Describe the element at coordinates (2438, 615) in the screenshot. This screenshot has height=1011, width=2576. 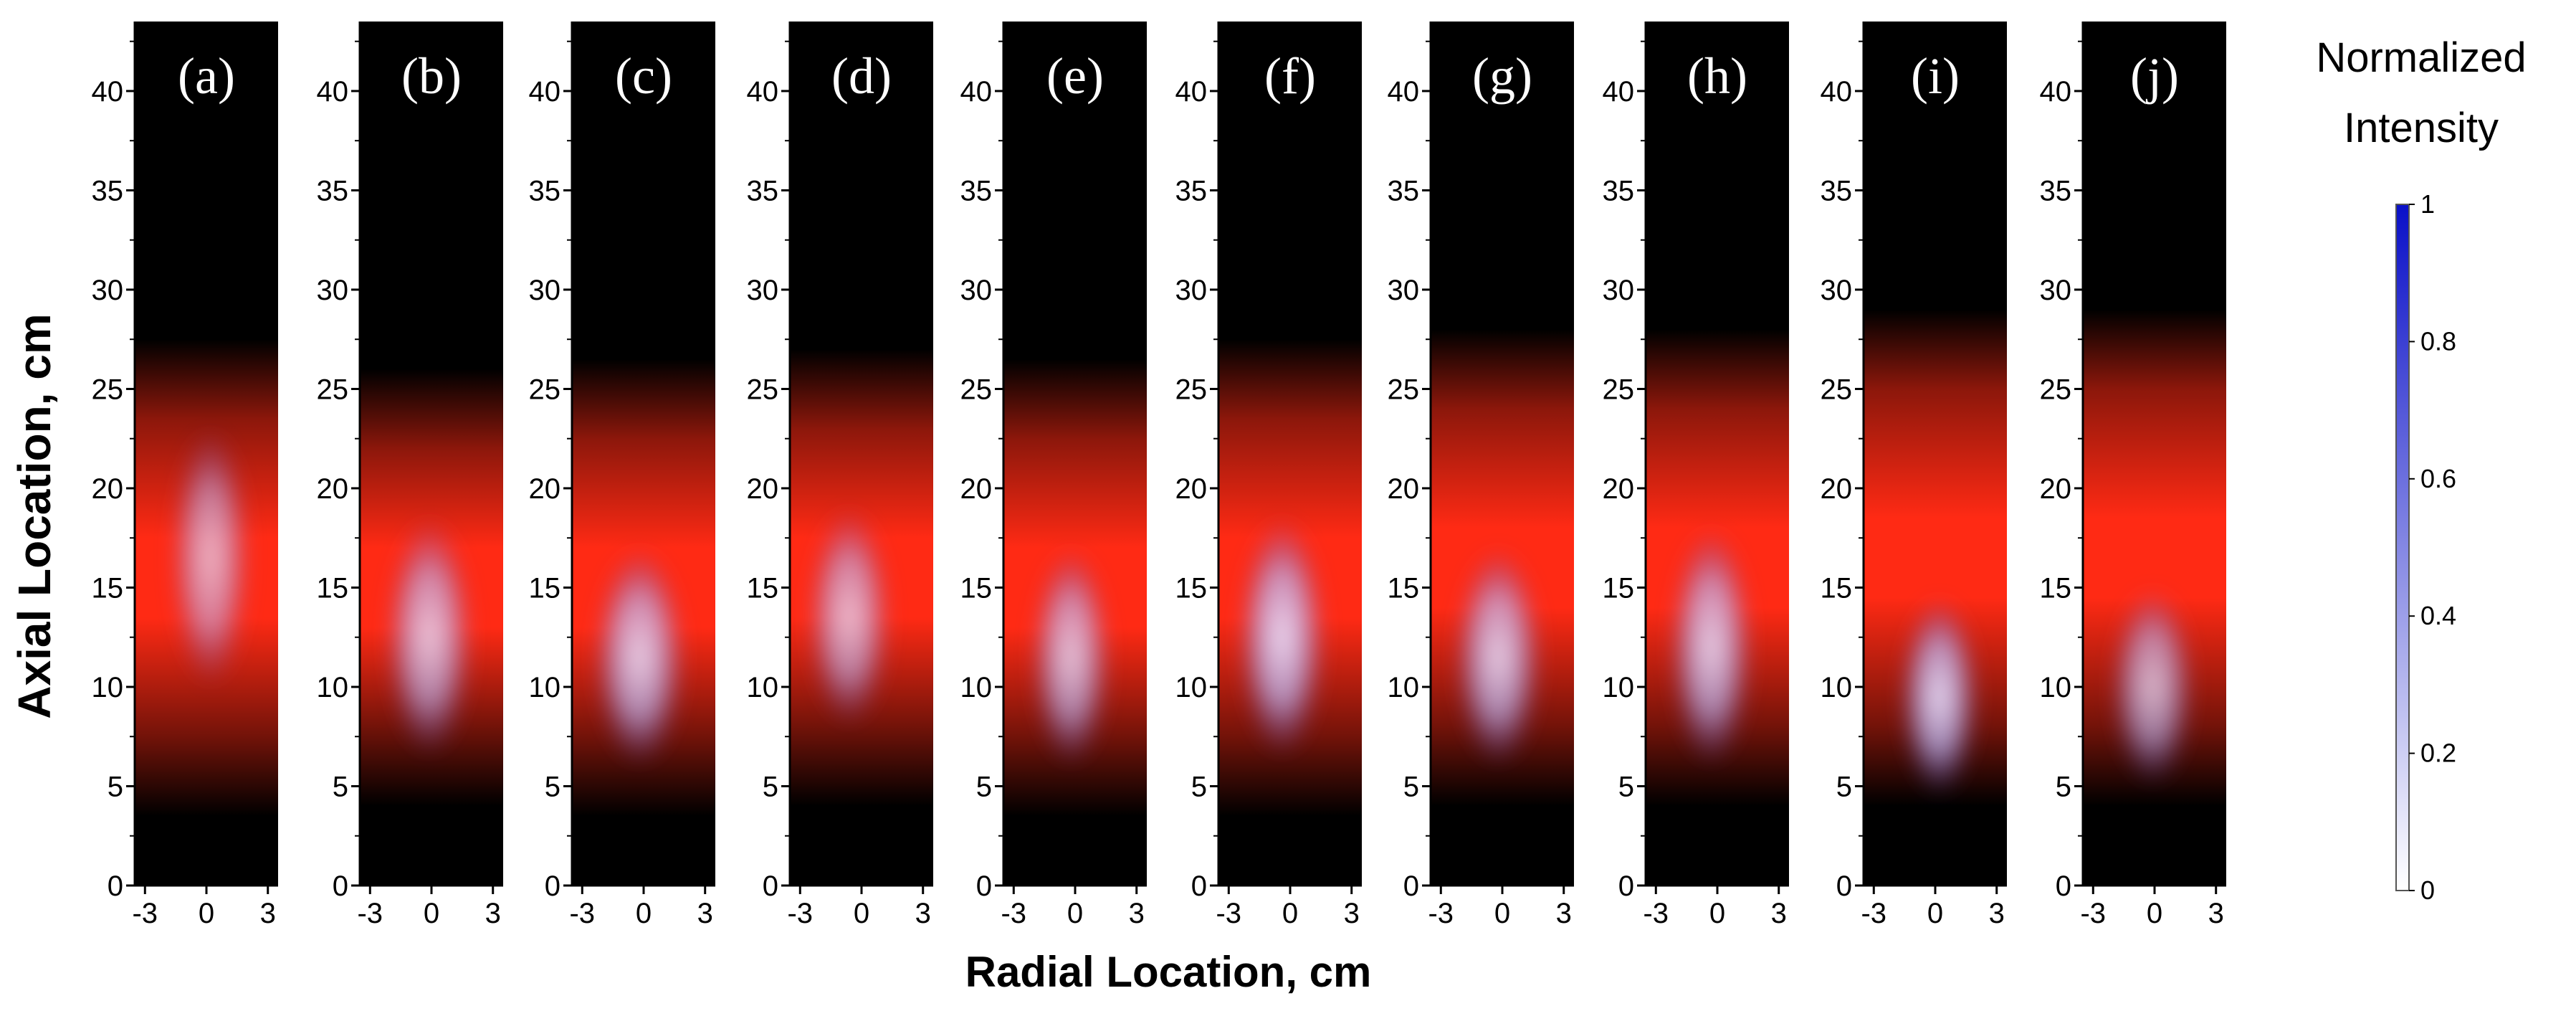
I see `colorbar-tick-label: 0.4` at that location.